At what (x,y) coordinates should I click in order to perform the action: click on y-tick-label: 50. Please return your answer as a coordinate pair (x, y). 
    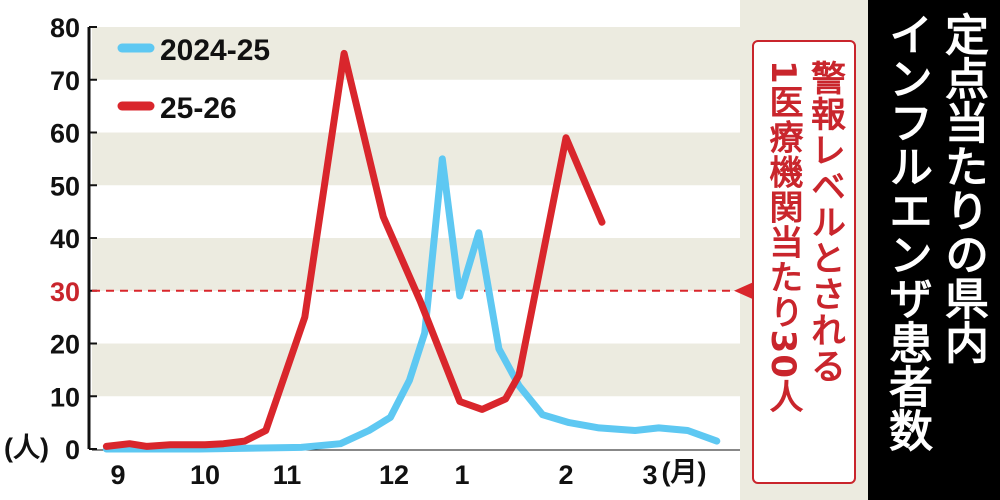
    Looking at the image, I should click on (65, 186).